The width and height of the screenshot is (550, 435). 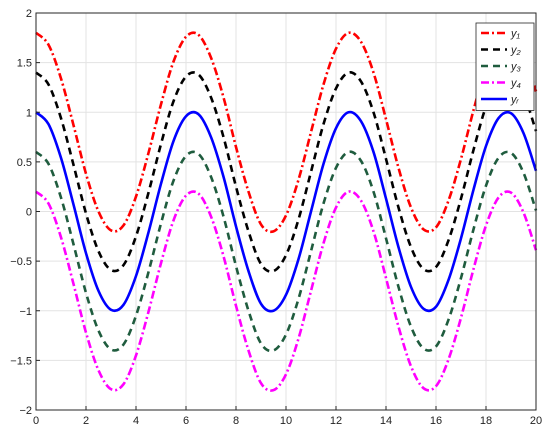 I want to click on x-tick-label: 14, so click(x=386, y=421).